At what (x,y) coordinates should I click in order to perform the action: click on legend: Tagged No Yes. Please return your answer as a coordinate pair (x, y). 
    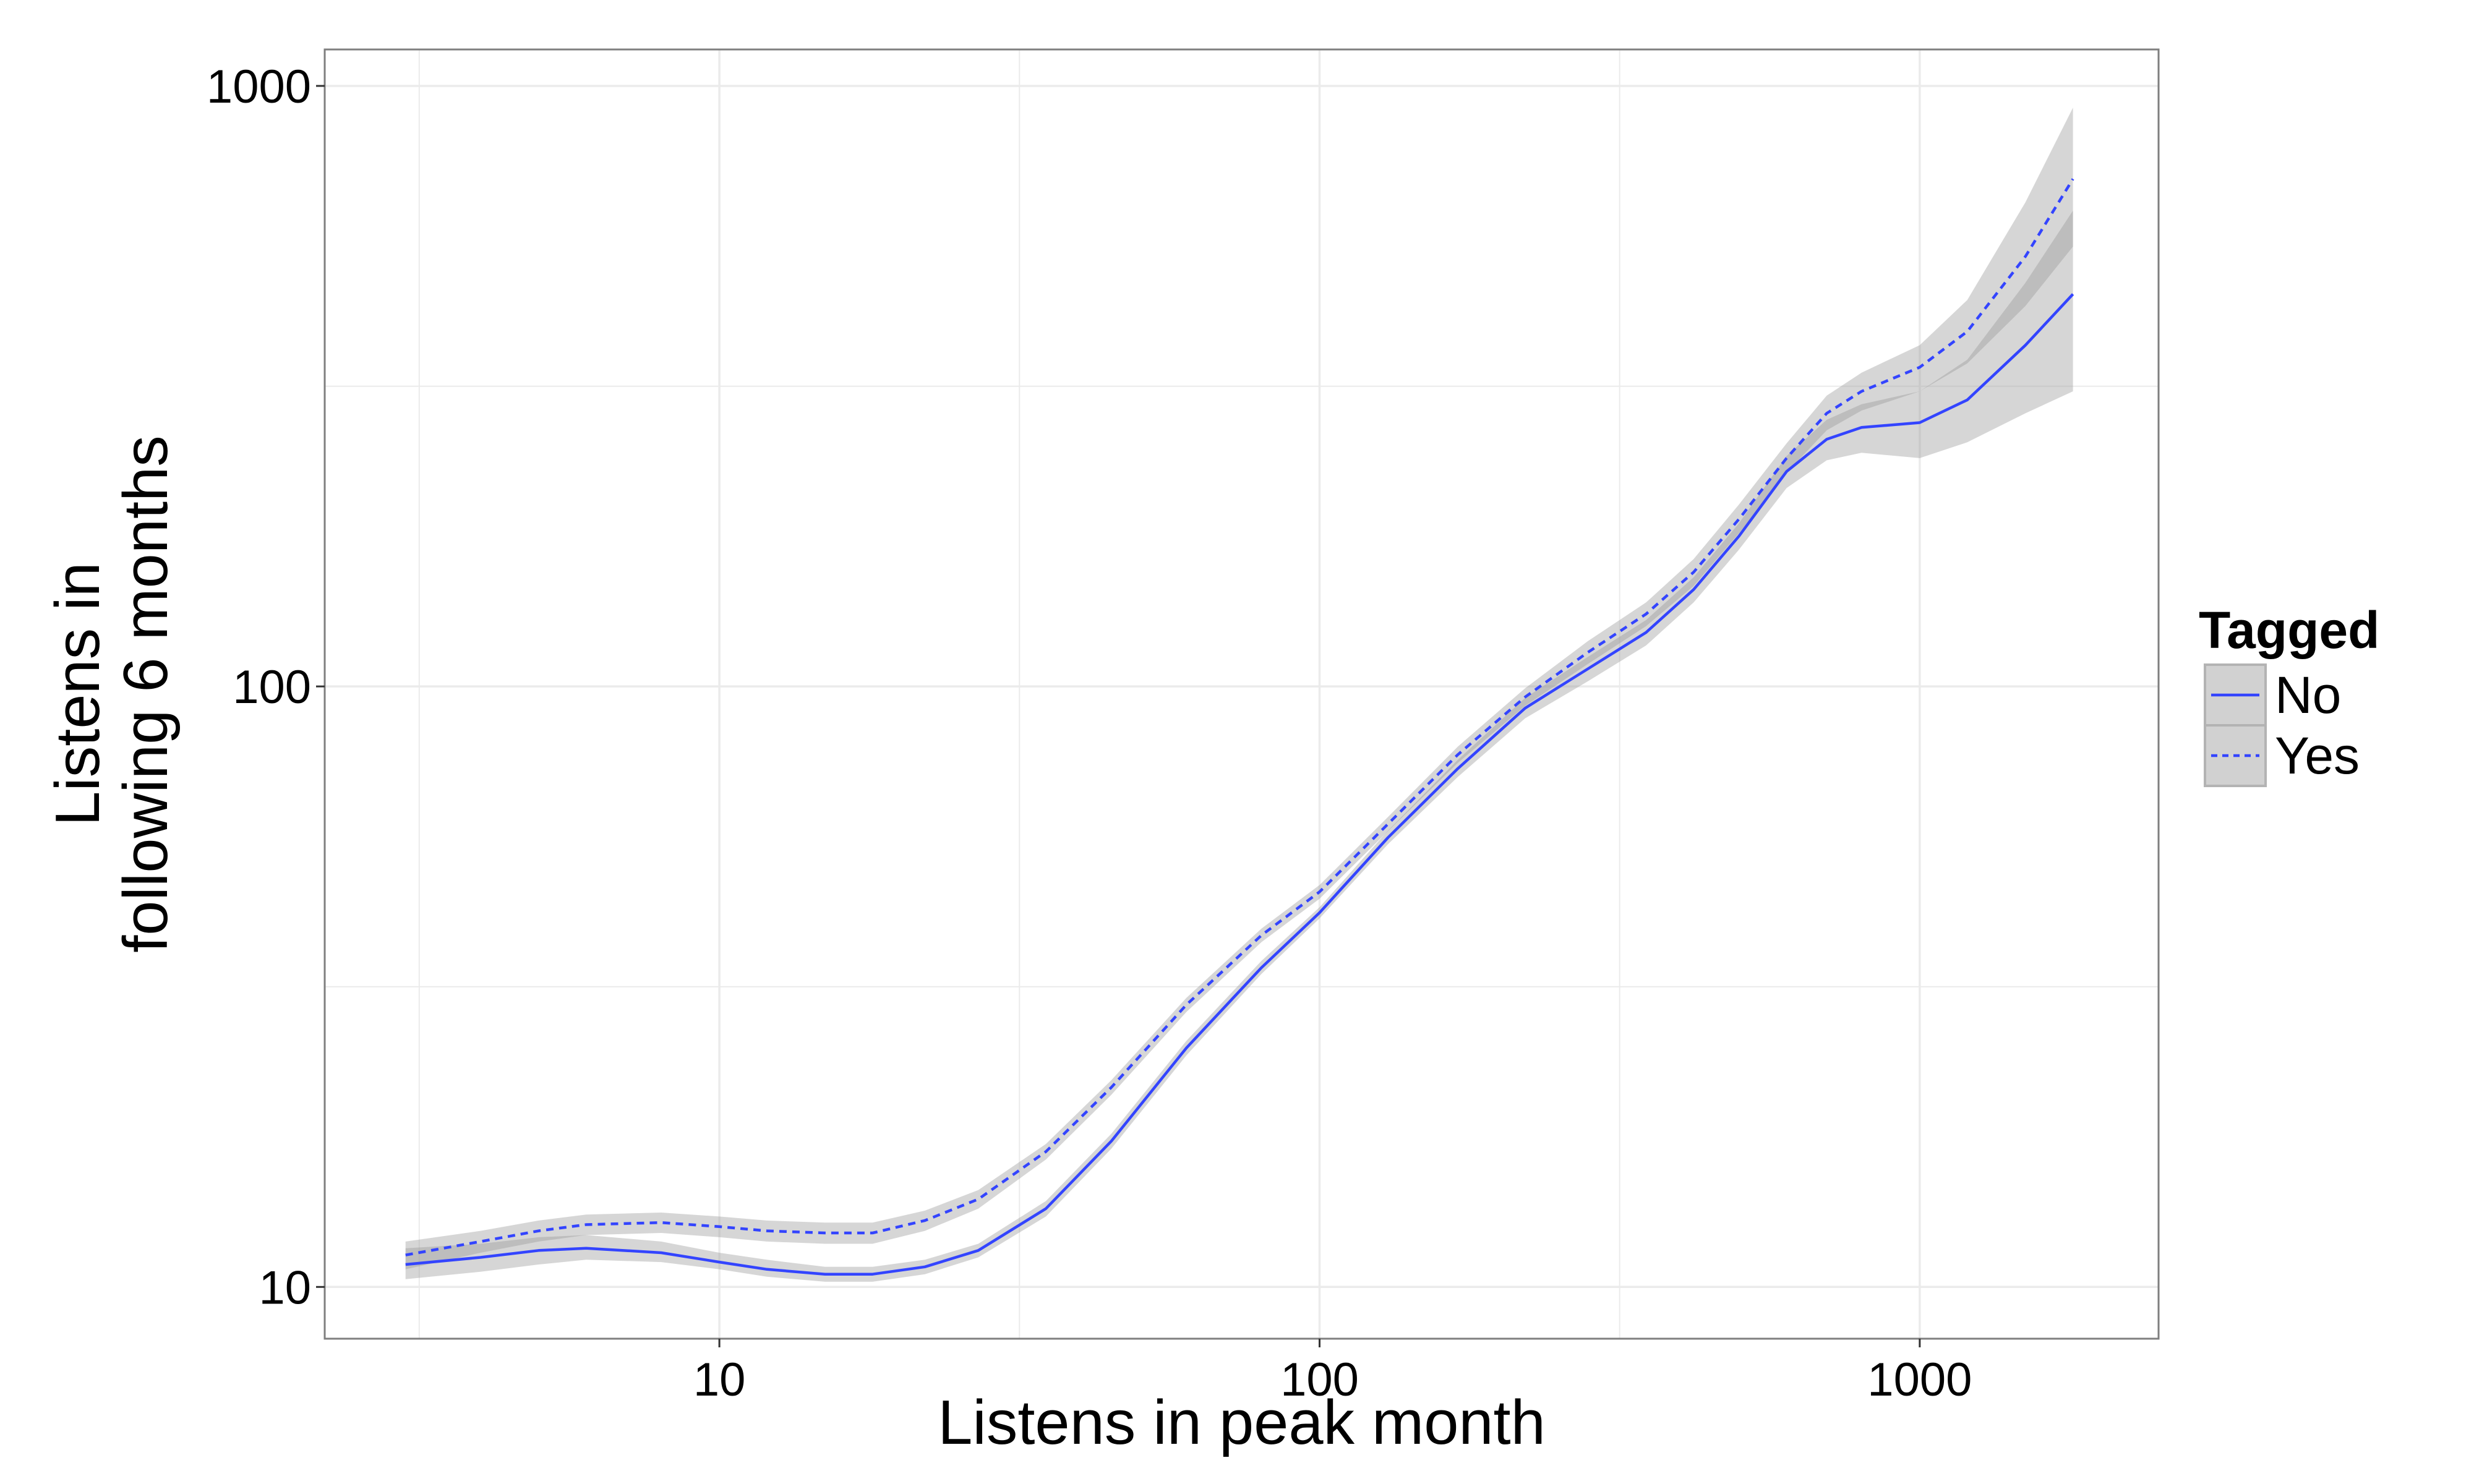
    Looking at the image, I should click on (2289, 694).